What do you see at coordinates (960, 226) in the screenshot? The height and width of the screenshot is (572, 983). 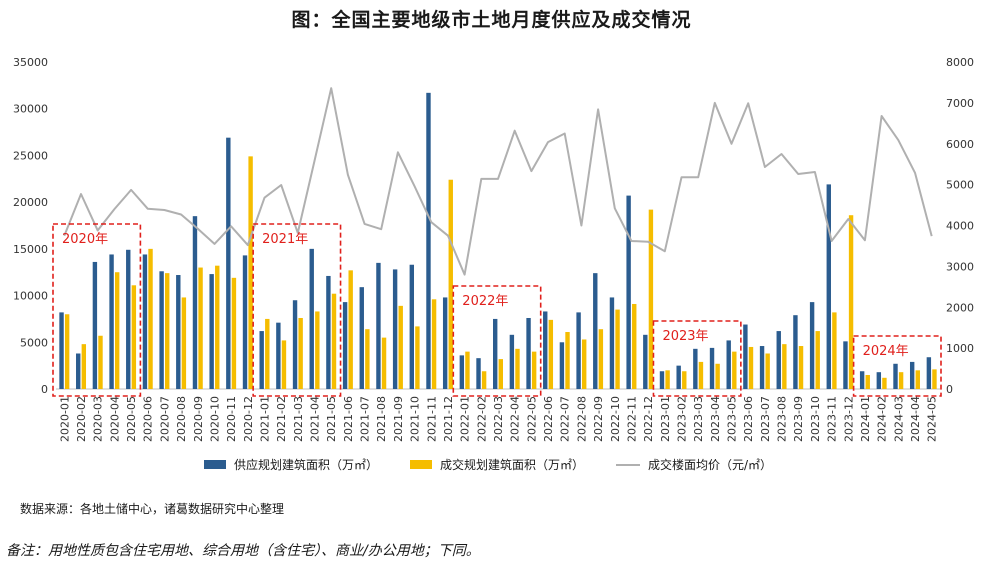 I see `y-right-tick-label: 4000` at bounding box center [960, 226].